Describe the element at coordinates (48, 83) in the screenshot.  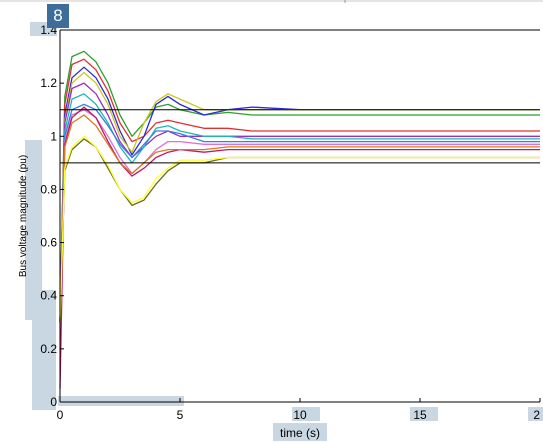
I see `y-tick-label: 1.2` at that location.